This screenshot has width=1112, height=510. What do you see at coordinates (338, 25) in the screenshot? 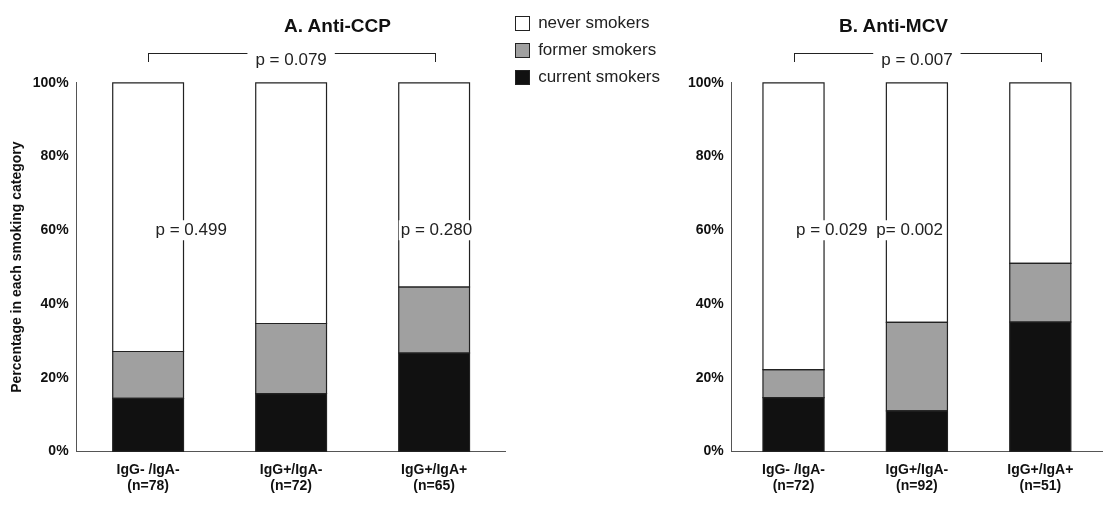
I see `chart-title: A. Anti-CCP` at bounding box center [338, 25].